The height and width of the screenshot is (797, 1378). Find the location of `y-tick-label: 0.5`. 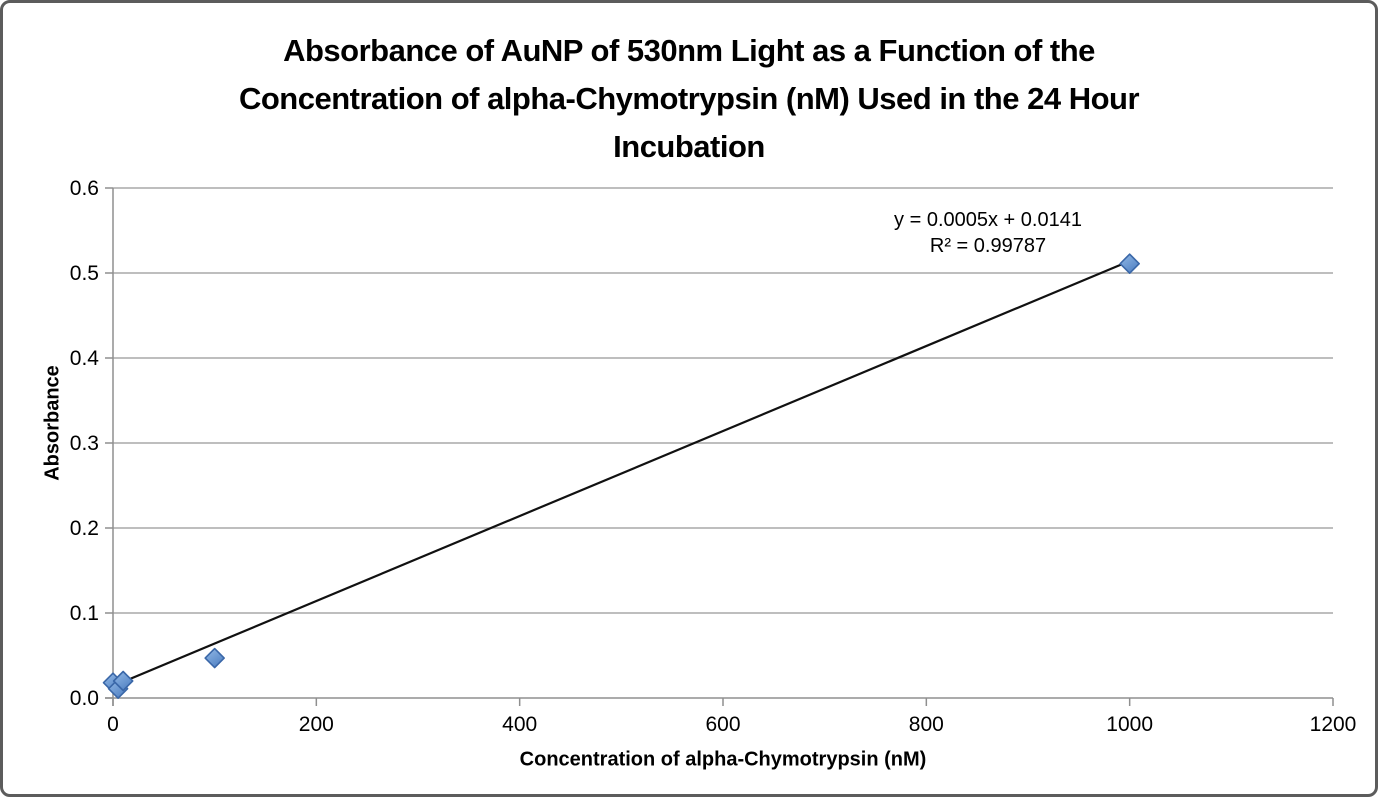

y-tick-label: 0.5 is located at coordinates (84, 273).